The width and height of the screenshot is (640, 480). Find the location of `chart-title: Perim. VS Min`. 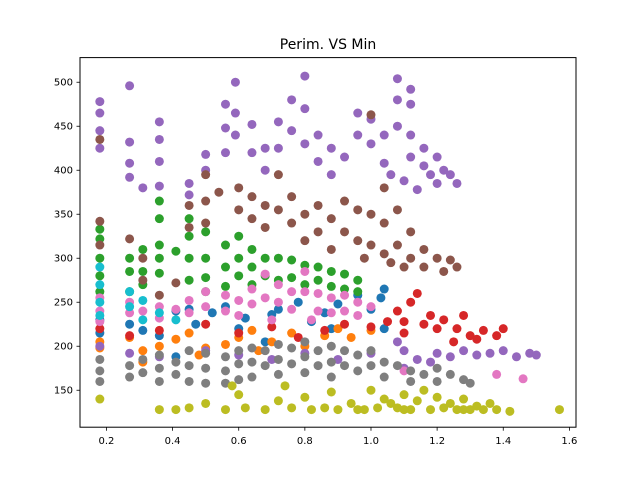

chart-title: Perim. VS Min is located at coordinates (328, 45).